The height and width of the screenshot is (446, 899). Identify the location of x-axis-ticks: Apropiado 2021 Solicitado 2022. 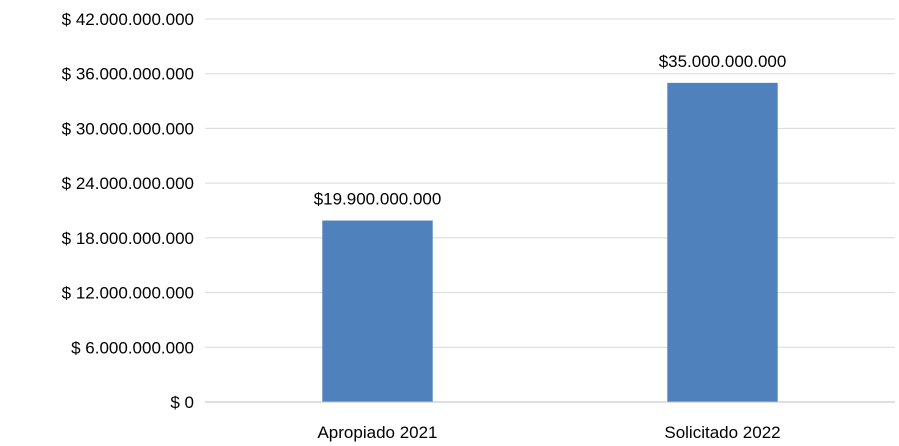
(548, 432).